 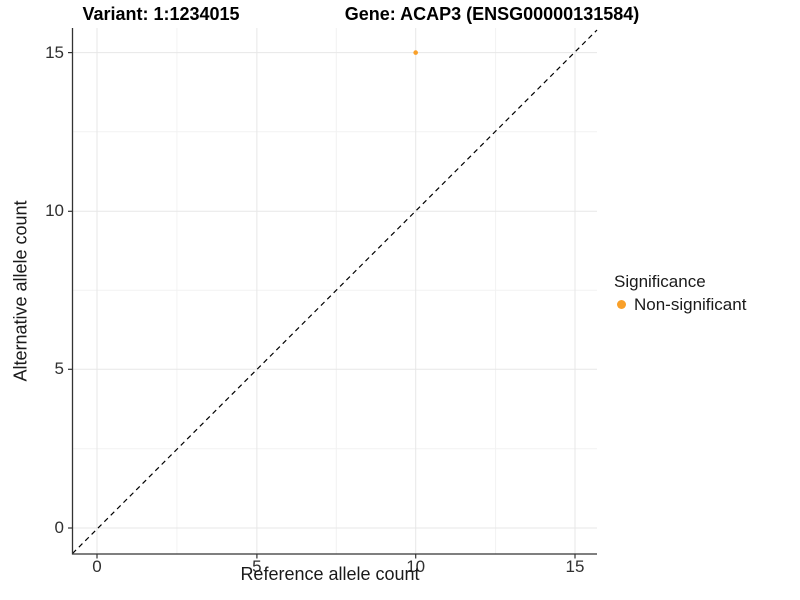 I want to click on x-tick-label-5: 5, so click(x=257, y=566).